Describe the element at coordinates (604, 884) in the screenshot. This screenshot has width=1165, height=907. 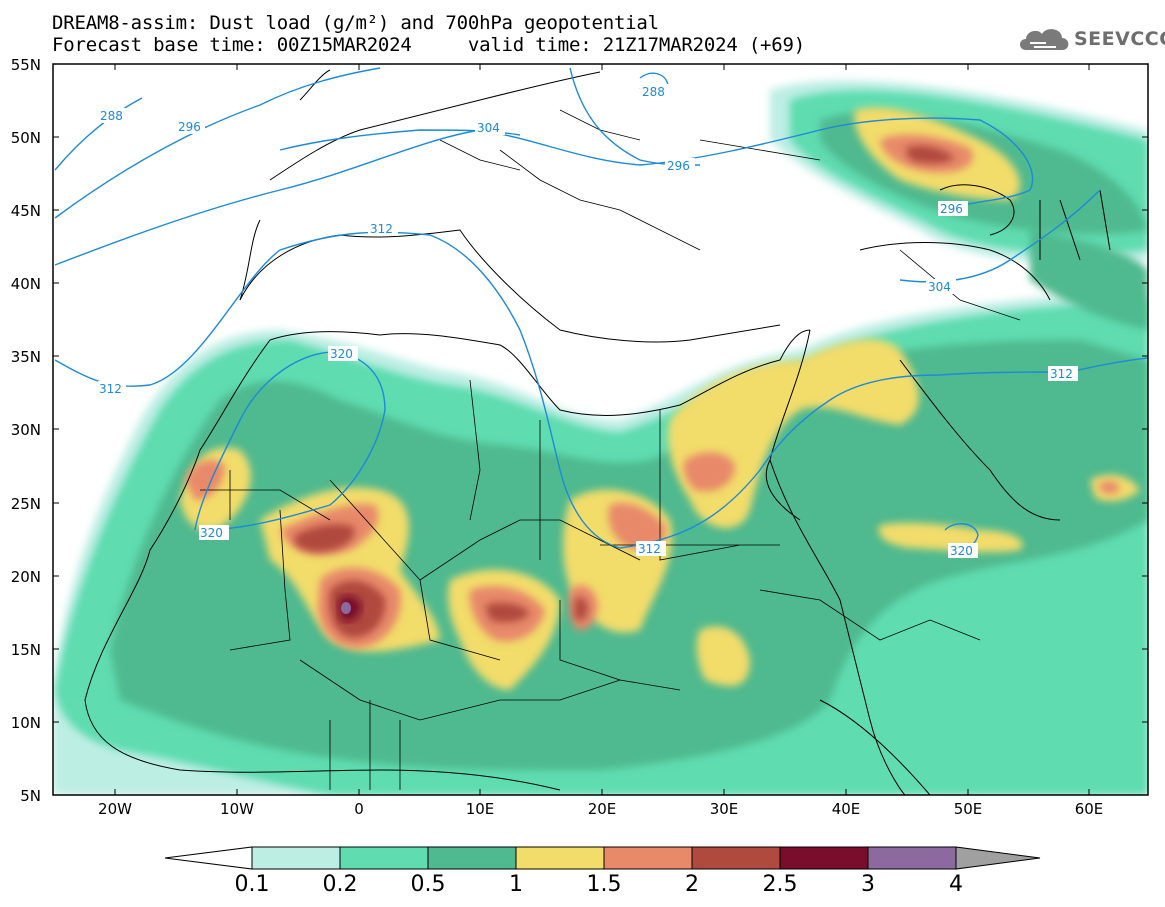
I see `colorbar-label-1-5: 1.5` at that location.